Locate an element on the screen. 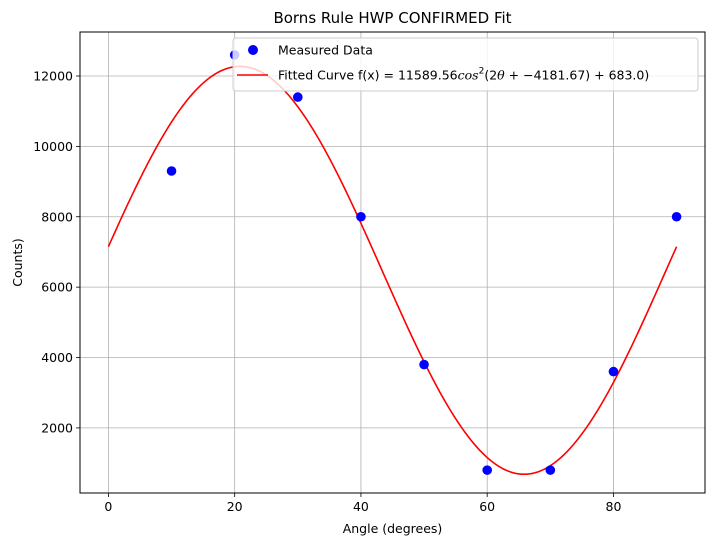  y-tick-label: 10000 is located at coordinates (53, 146).